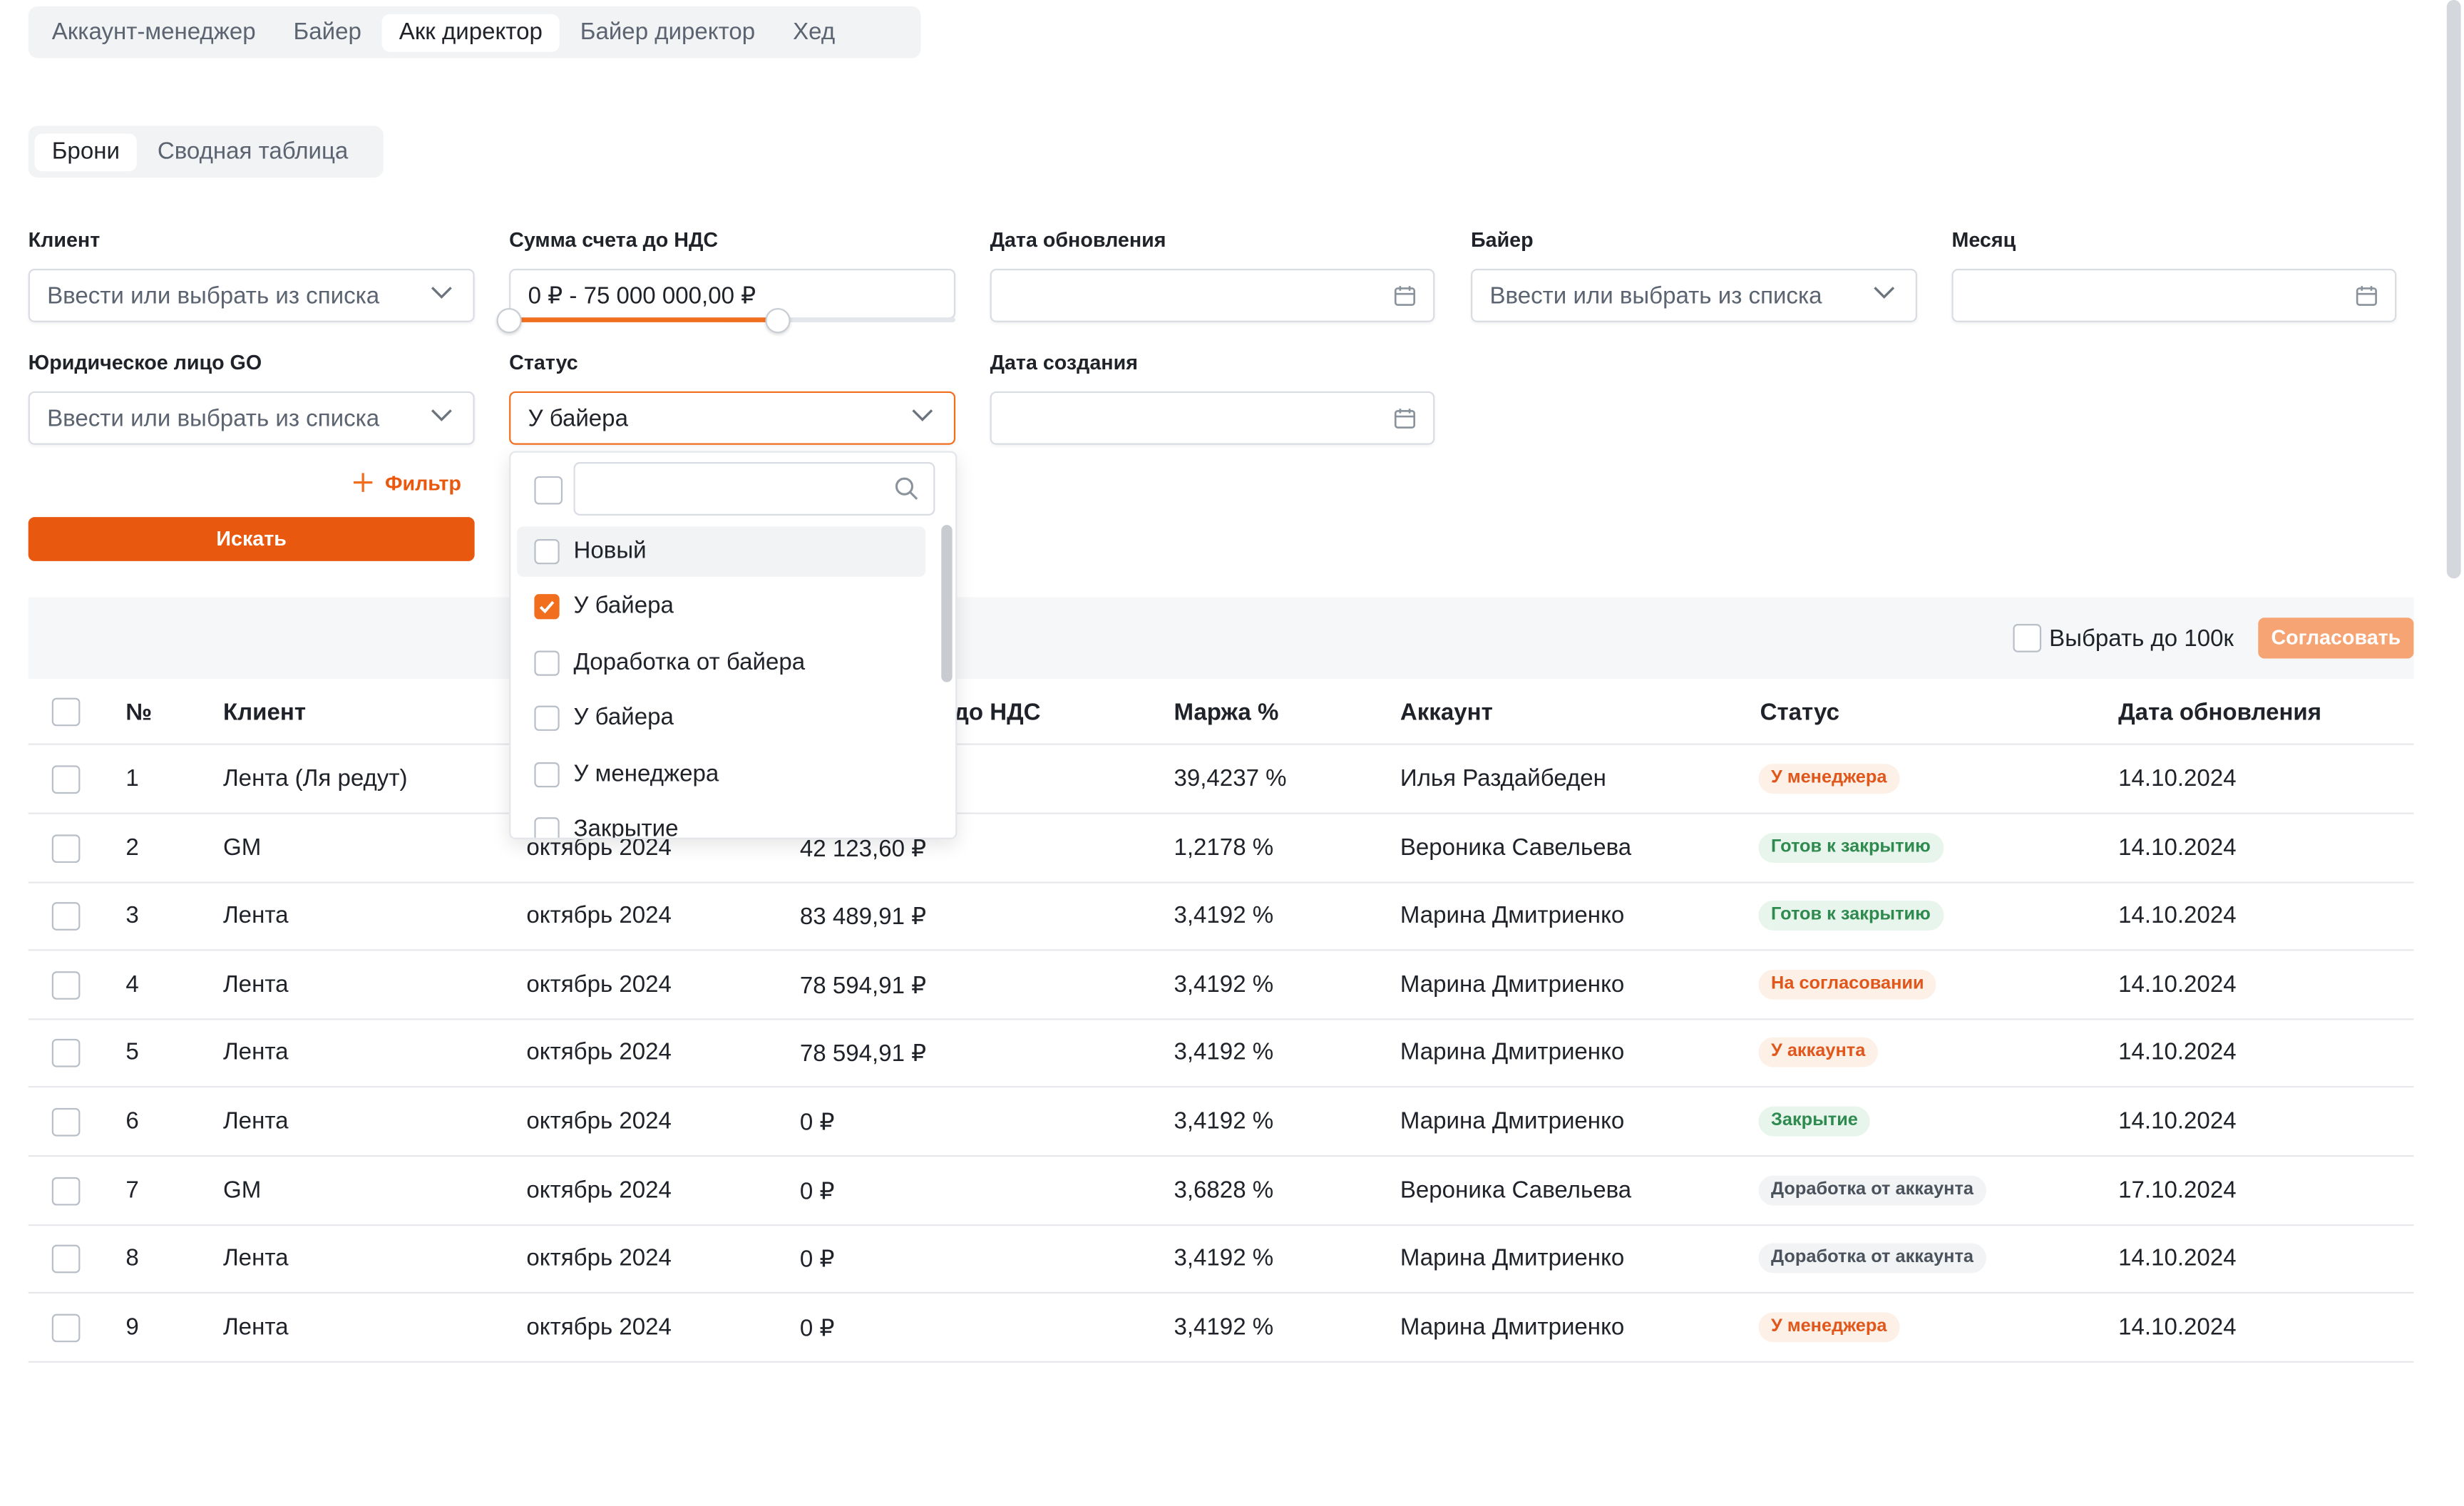 The image size is (2464, 1506). Describe the element at coordinates (906, 488) in the screenshot. I see `search-icon` at that location.